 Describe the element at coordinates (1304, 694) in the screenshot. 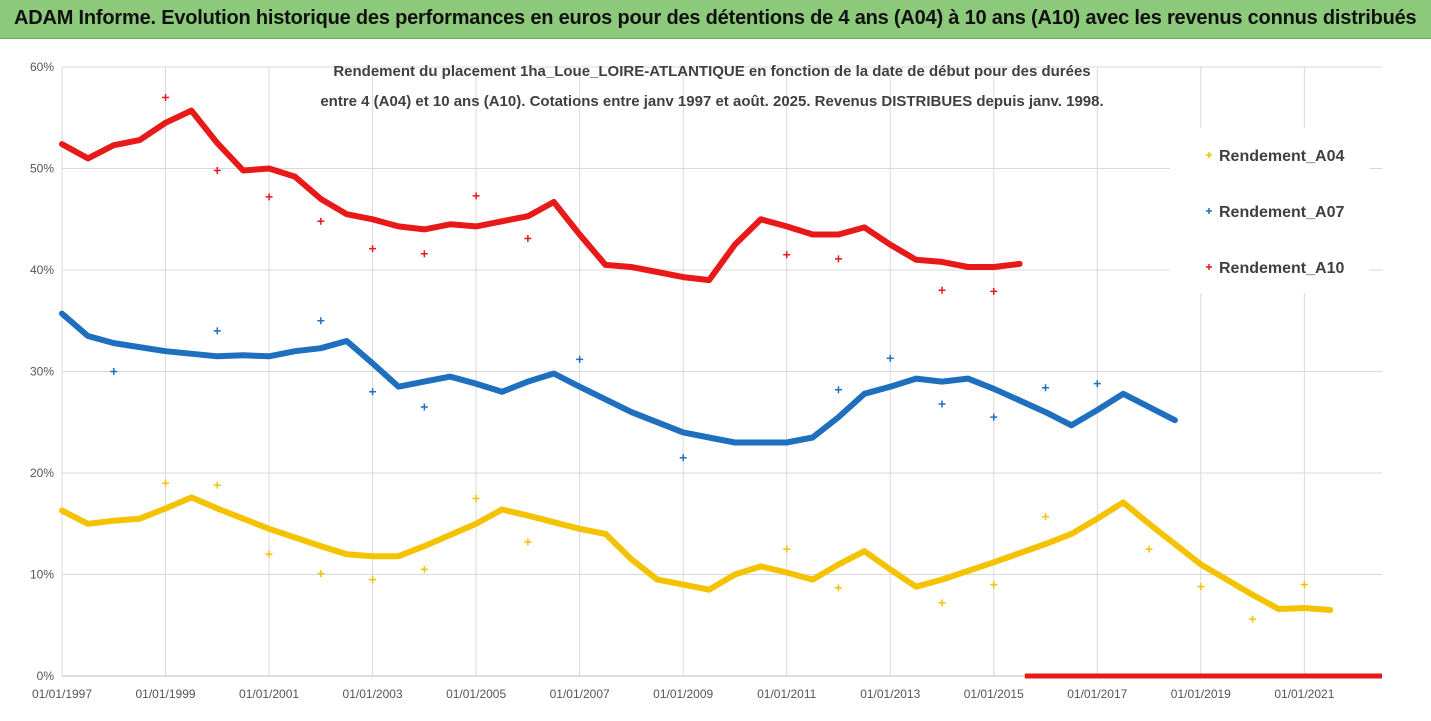

I see `x-tick-label: 01/01/2021` at that location.